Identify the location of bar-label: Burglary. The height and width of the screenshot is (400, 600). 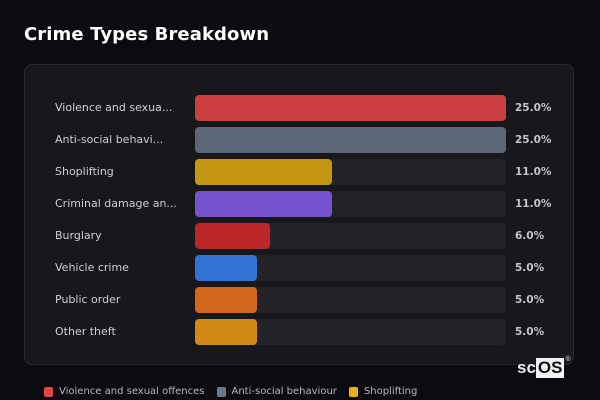
(78, 235).